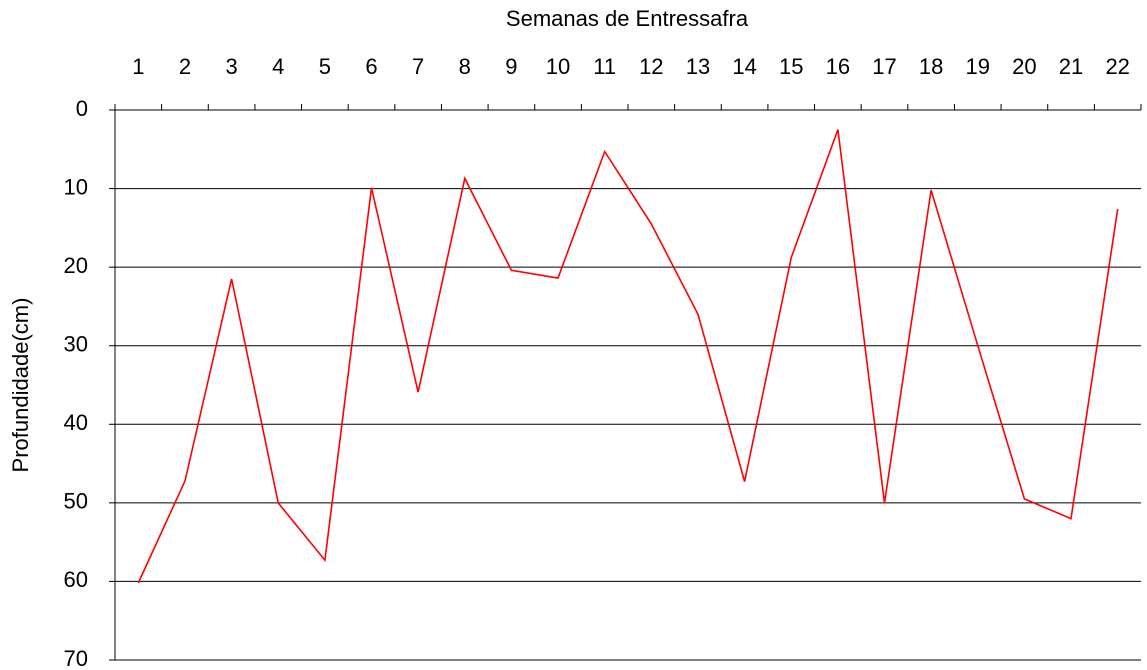 This screenshot has height=670, width=1147. What do you see at coordinates (231, 66) in the screenshot?
I see `x-tick-label: 3` at bounding box center [231, 66].